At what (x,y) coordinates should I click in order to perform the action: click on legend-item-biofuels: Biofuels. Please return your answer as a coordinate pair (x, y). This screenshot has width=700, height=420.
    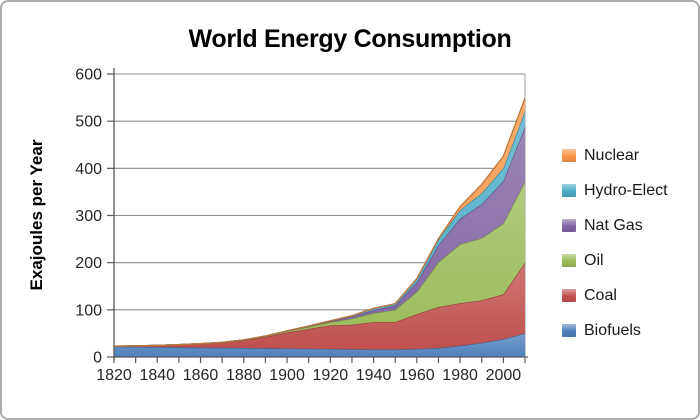
    Looking at the image, I should click on (615, 330).